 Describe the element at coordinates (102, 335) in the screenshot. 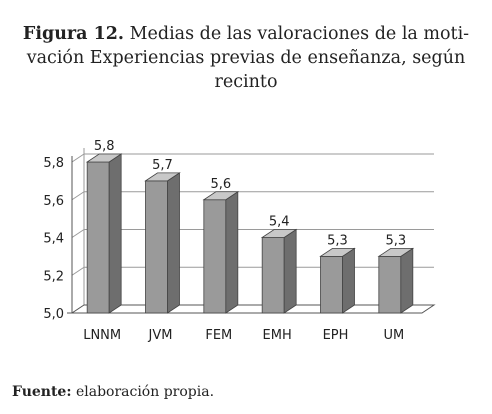

I see `x-category-label: LNNM` at that location.